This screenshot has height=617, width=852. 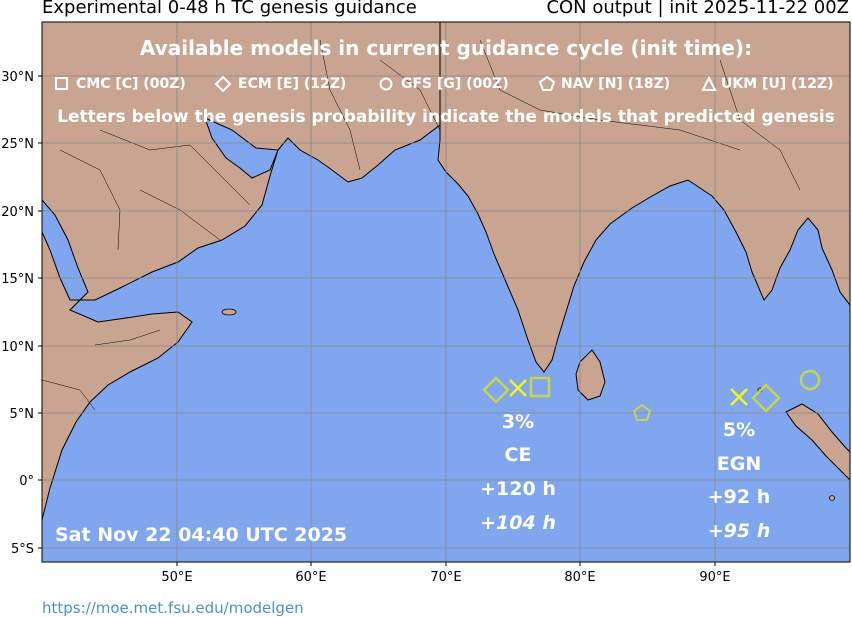 I want to click on legend-symbols, so click(x=386, y=84).